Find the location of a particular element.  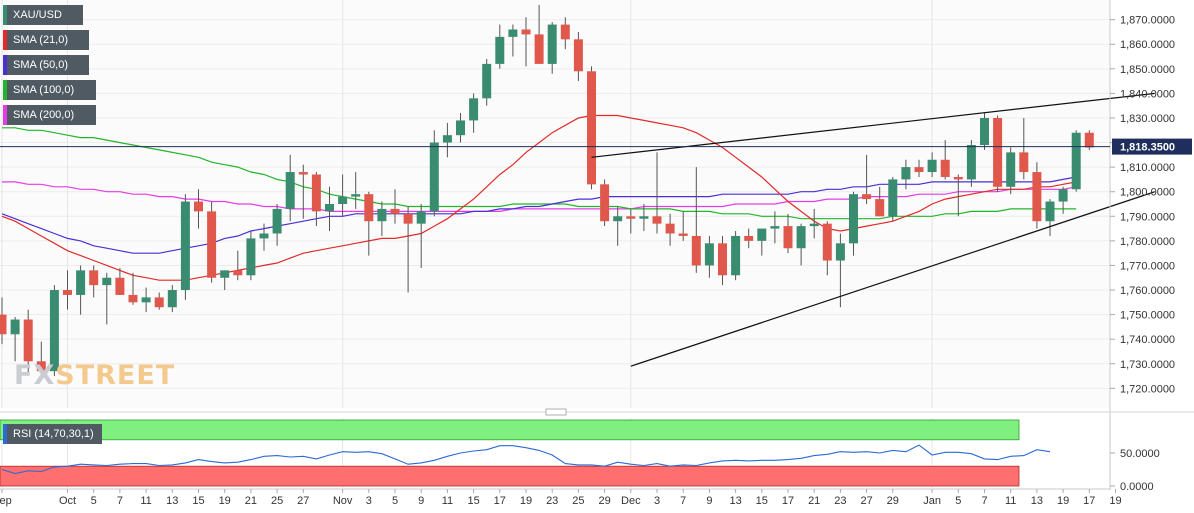

rsi-overbought-zone is located at coordinates (510, 430).